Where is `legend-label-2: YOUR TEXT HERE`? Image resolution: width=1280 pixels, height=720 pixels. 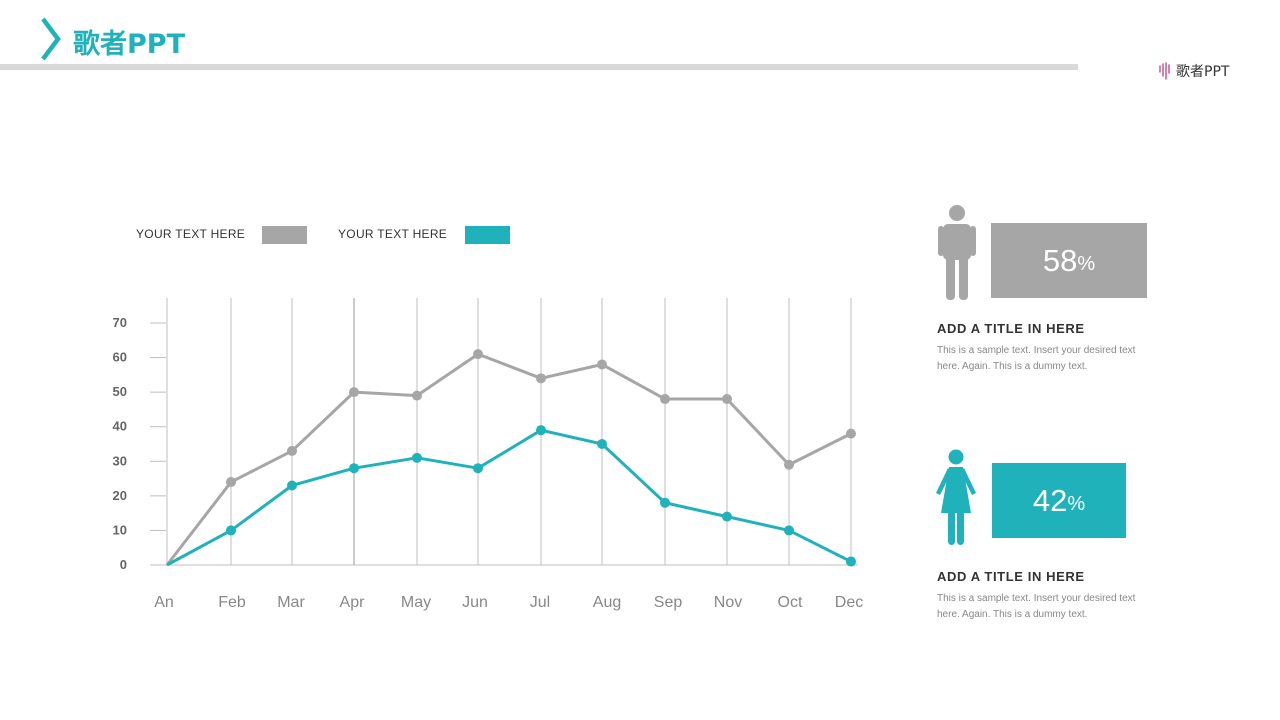 legend-label-2: YOUR TEXT HERE is located at coordinates (393, 234).